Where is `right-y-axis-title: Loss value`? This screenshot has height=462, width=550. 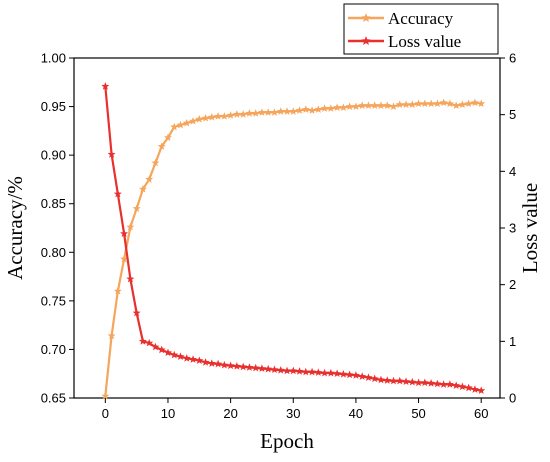 right-y-axis-title: Loss value is located at coordinates (530, 228).